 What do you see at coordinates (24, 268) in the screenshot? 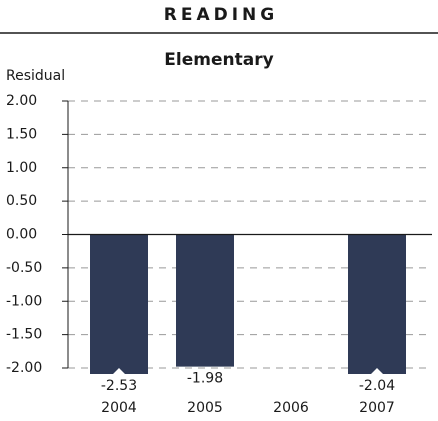
I see `y-tick-label: -0.50` at bounding box center [24, 268].